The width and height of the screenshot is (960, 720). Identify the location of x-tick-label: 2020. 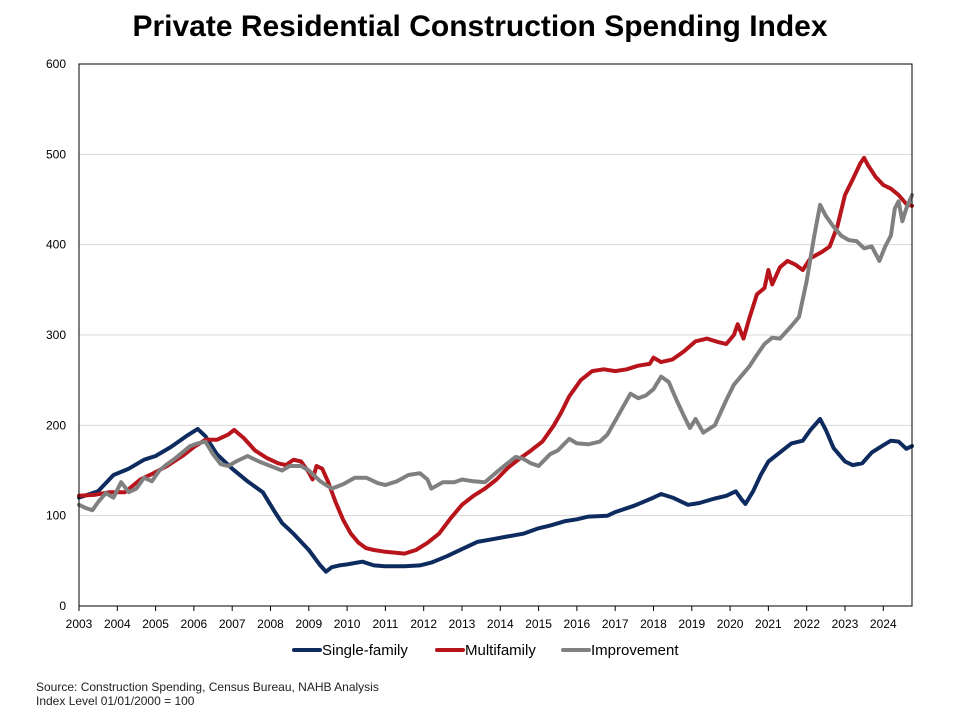
(730, 624).